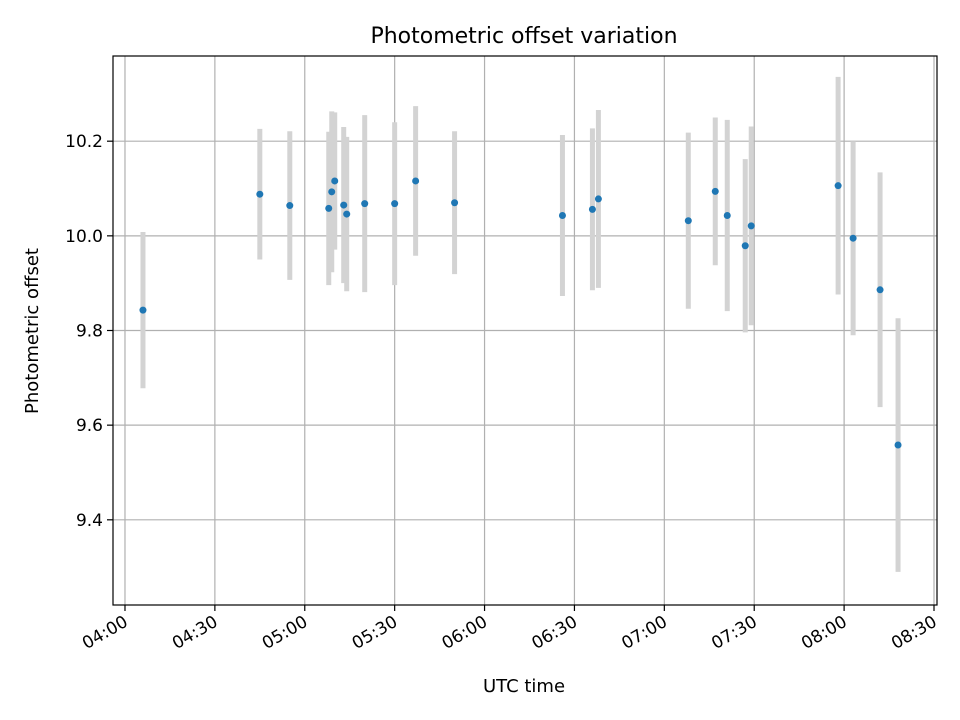  I want to click on y-tick-label: 10.0, so click(84, 237).